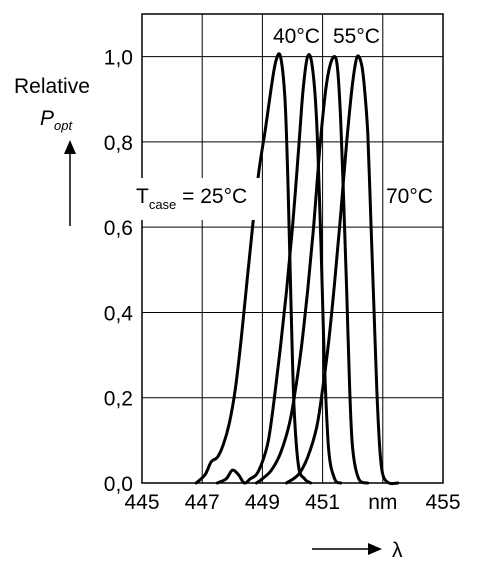 This screenshot has height=564, width=479. I want to click on x-tick-label: 445, so click(141, 502).